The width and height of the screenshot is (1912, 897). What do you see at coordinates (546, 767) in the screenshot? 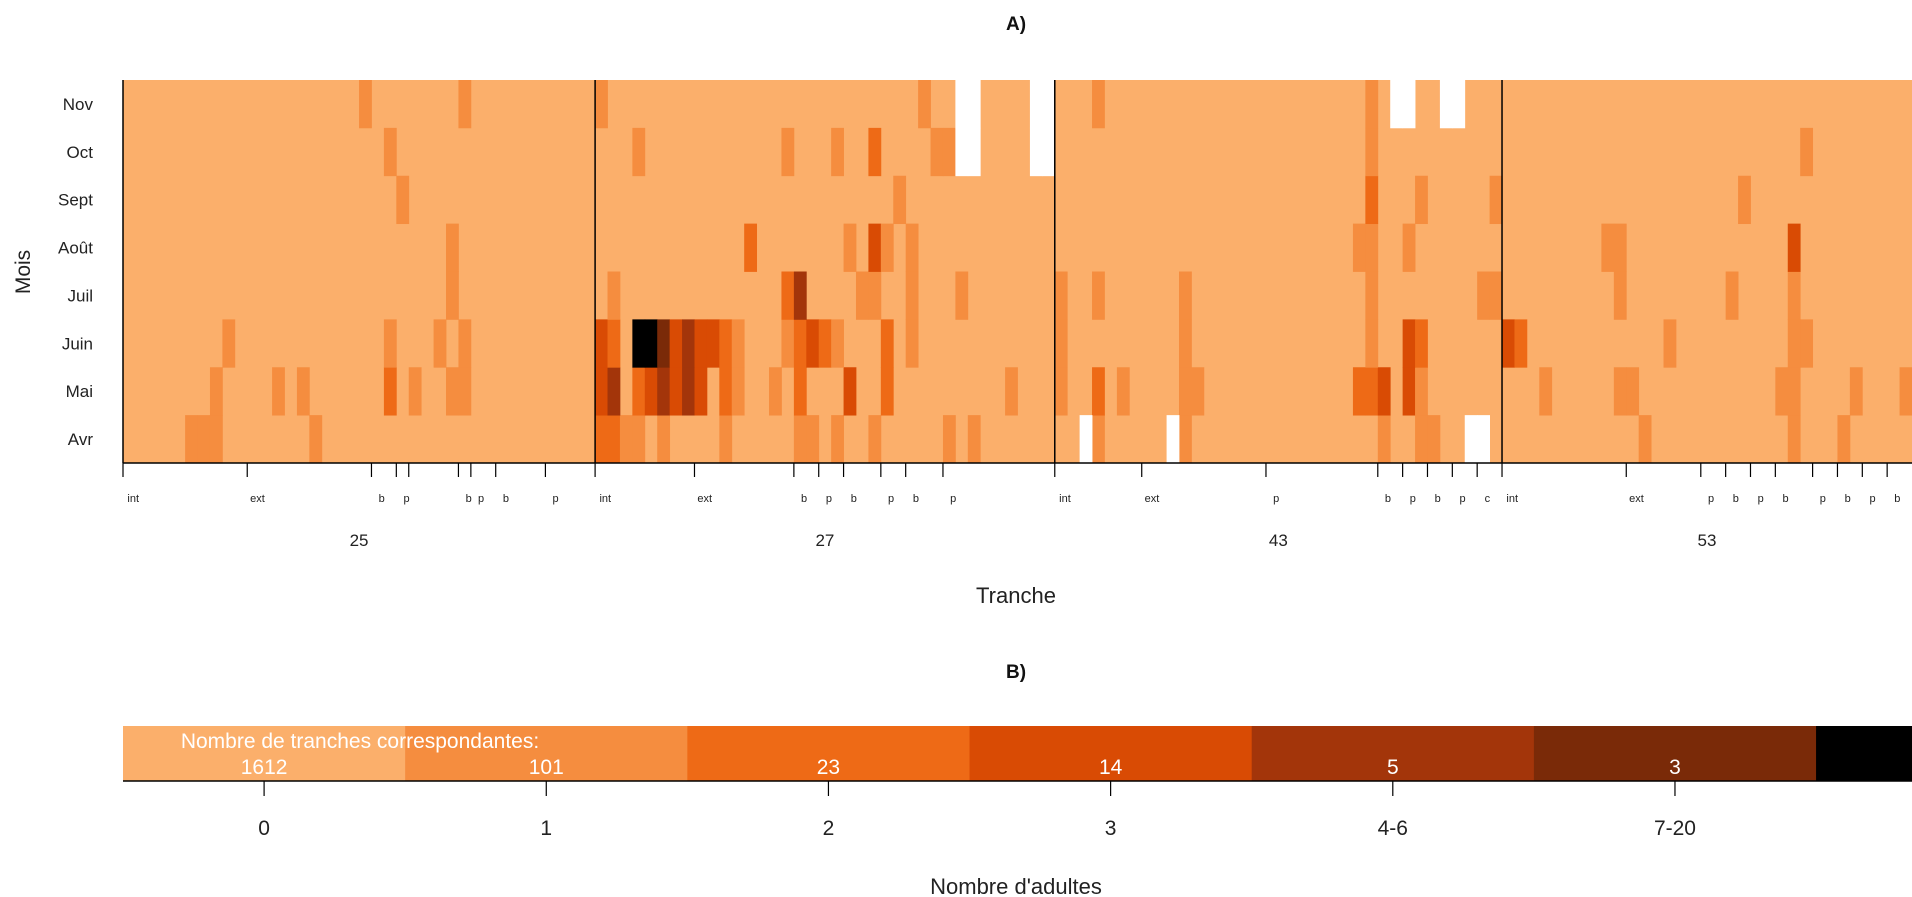
I see `legend-count: 101` at bounding box center [546, 767].